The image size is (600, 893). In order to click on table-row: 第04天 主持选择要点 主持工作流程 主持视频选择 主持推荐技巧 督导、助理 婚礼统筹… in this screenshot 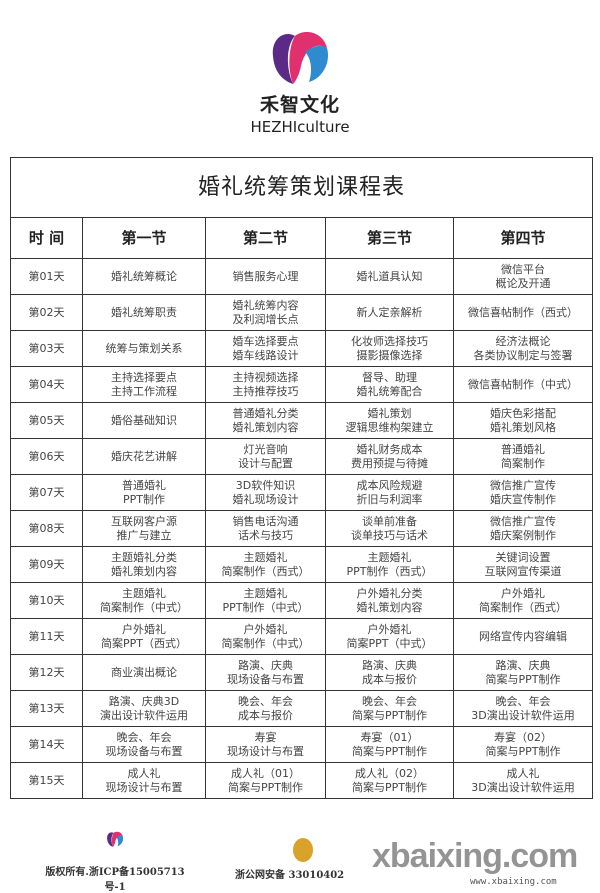, I will do `click(302, 384)`.